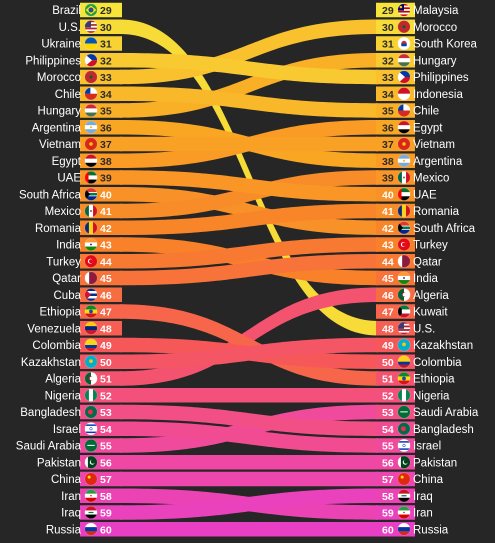 Image resolution: width=495 pixels, height=543 pixels. I want to click on country-label: Morocco, so click(59, 78).